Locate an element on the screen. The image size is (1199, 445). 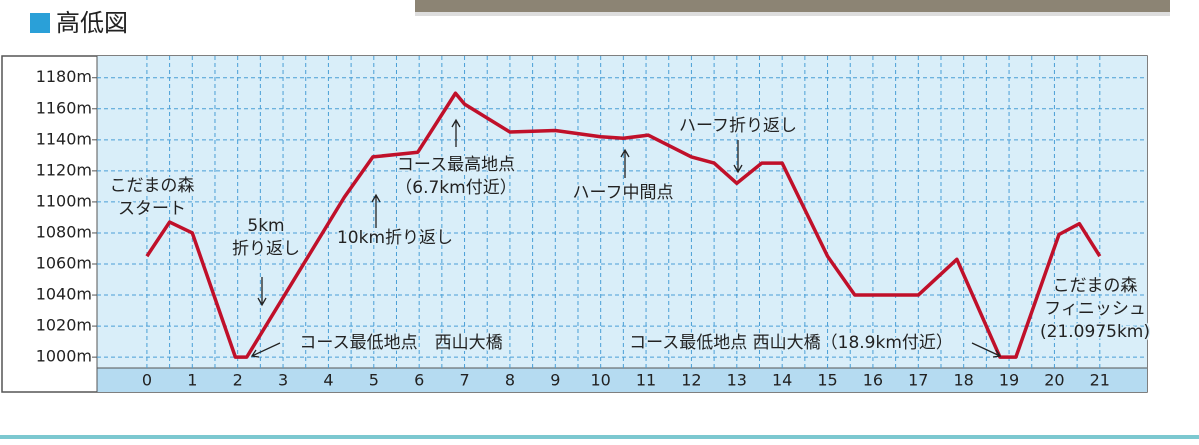
title-marker is located at coordinates (40, 23).